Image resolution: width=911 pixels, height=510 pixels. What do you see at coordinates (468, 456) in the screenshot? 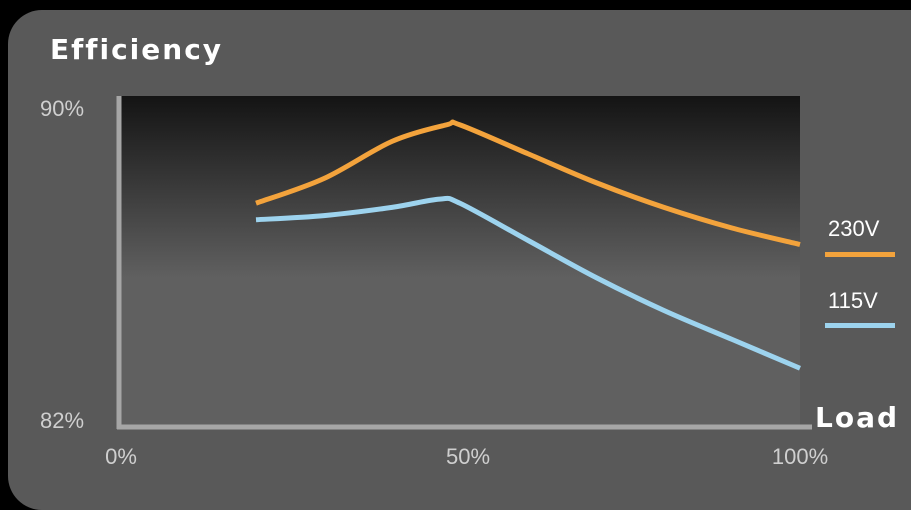
I see `x-tick-label-50: 50%` at bounding box center [468, 456].